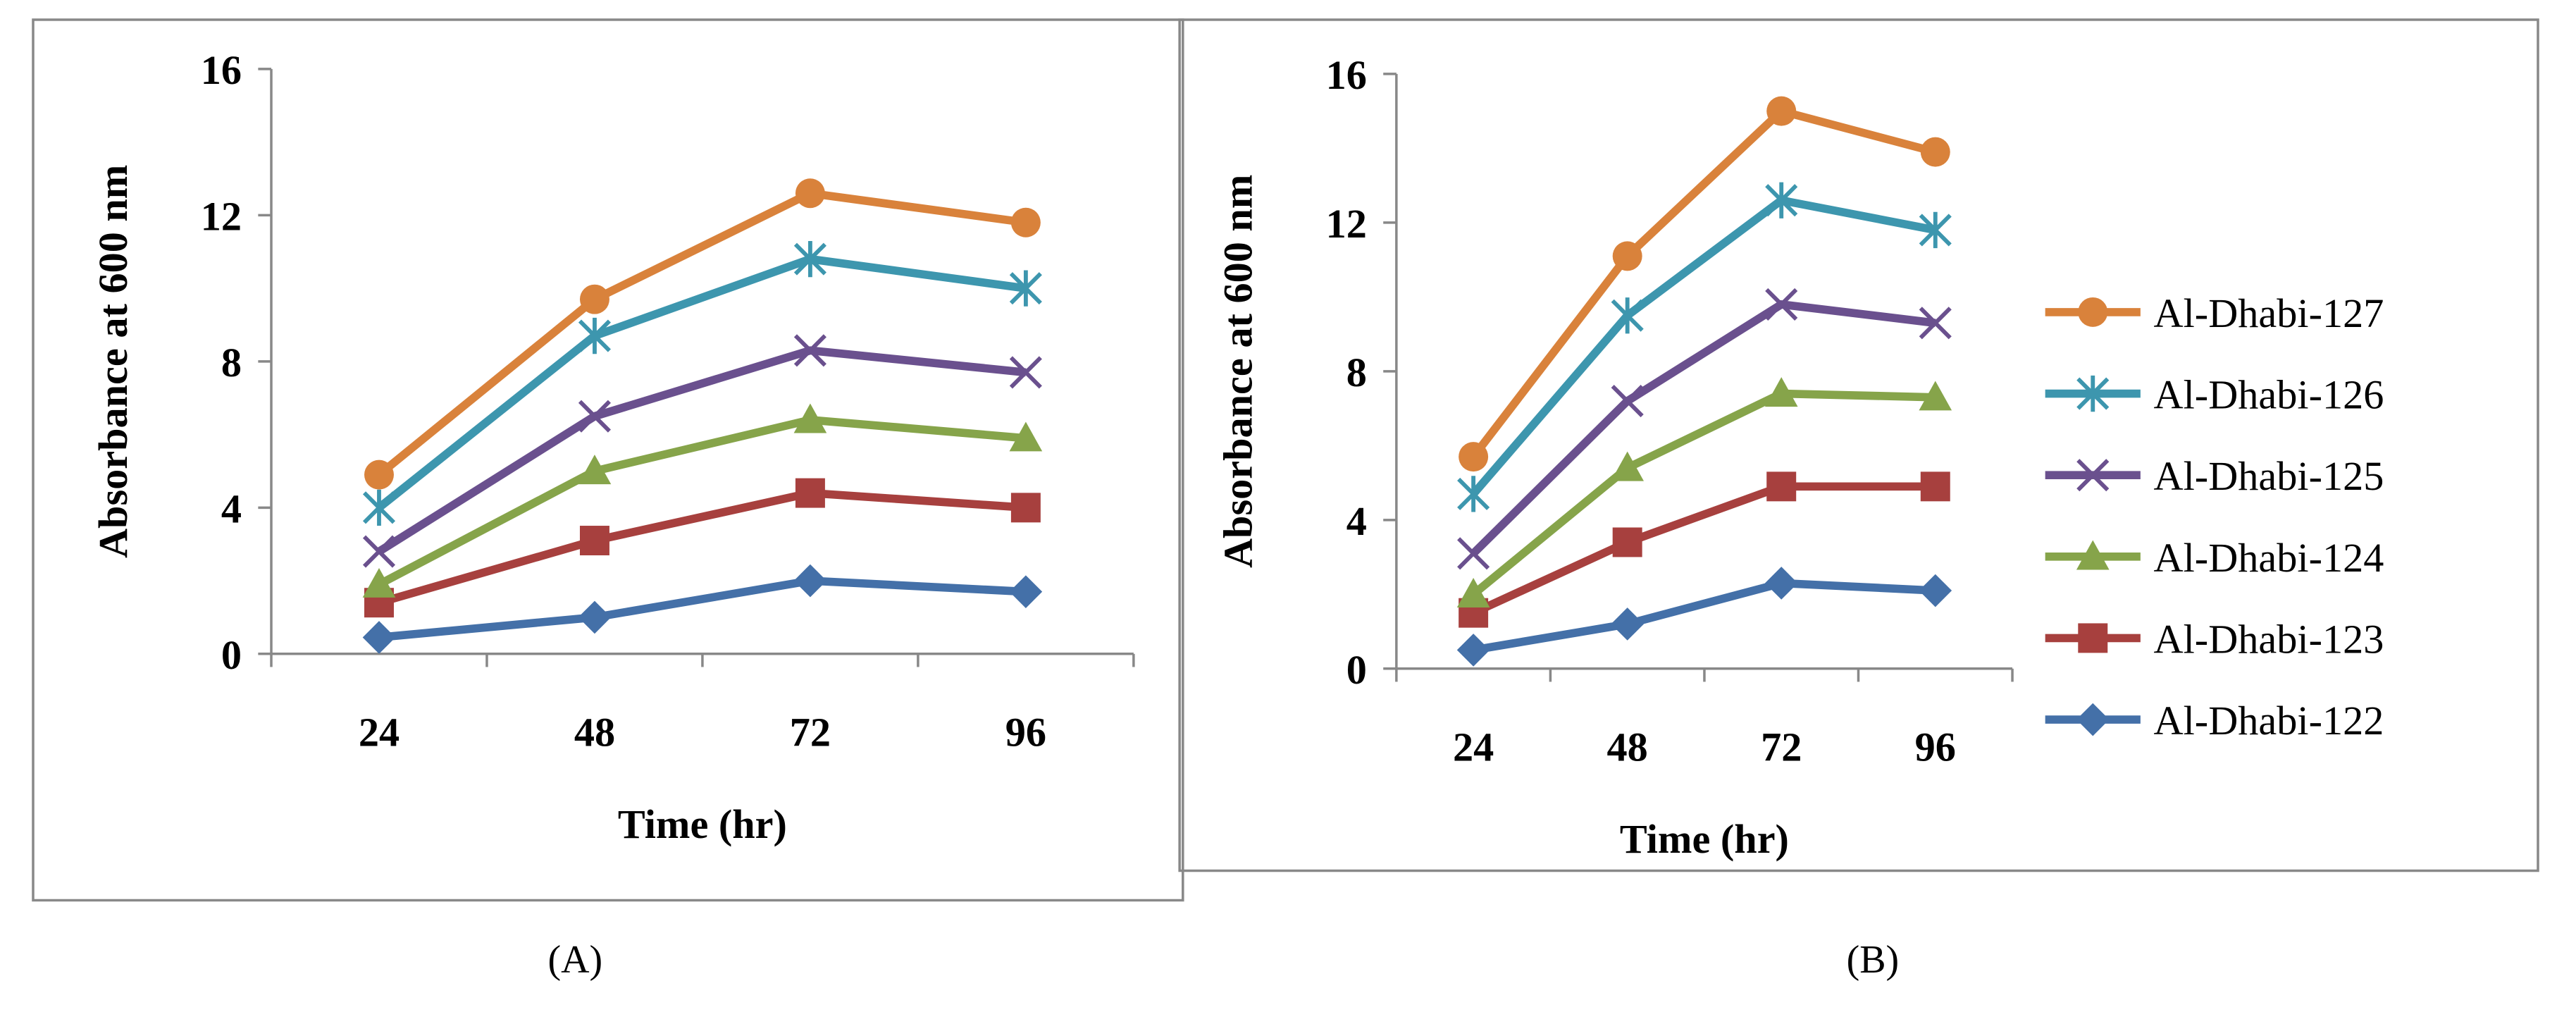 The height and width of the screenshot is (1012, 2576). I want to click on panel-b-label: (B), so click(1873, 960).